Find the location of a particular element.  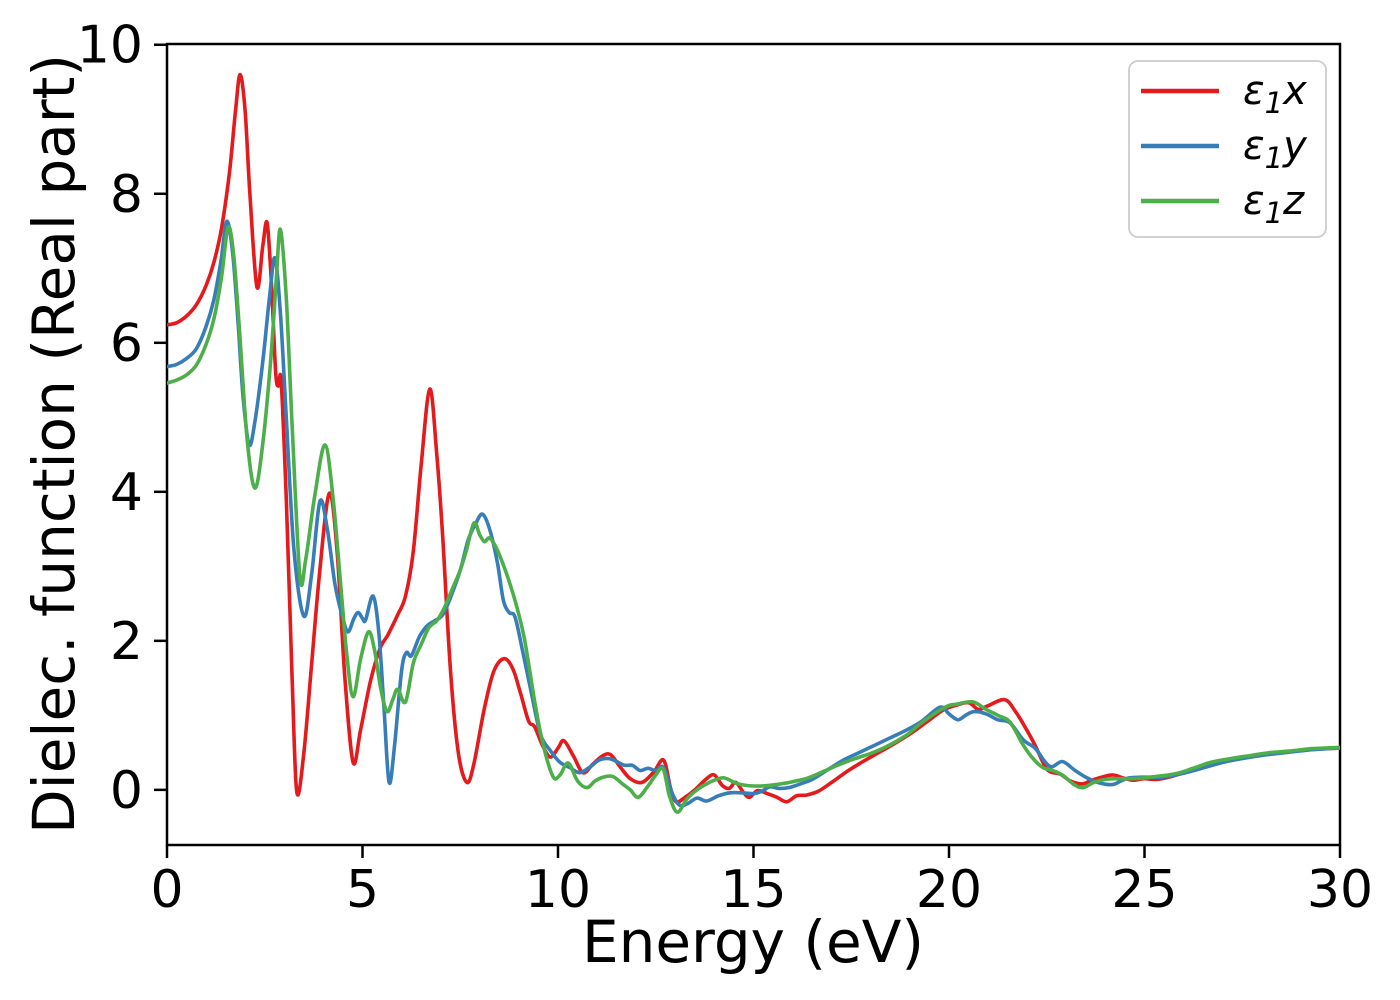

x-tick-label: 5 is located at coordinates (362, 890).